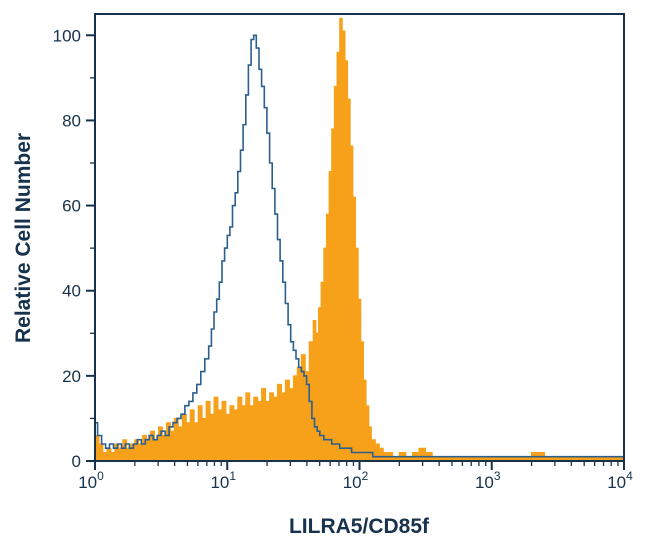 The image size is (650, 553). Describe the element at coordinates (67, 35) in the screenshot. I see `y-tick-label: 100` at that location.